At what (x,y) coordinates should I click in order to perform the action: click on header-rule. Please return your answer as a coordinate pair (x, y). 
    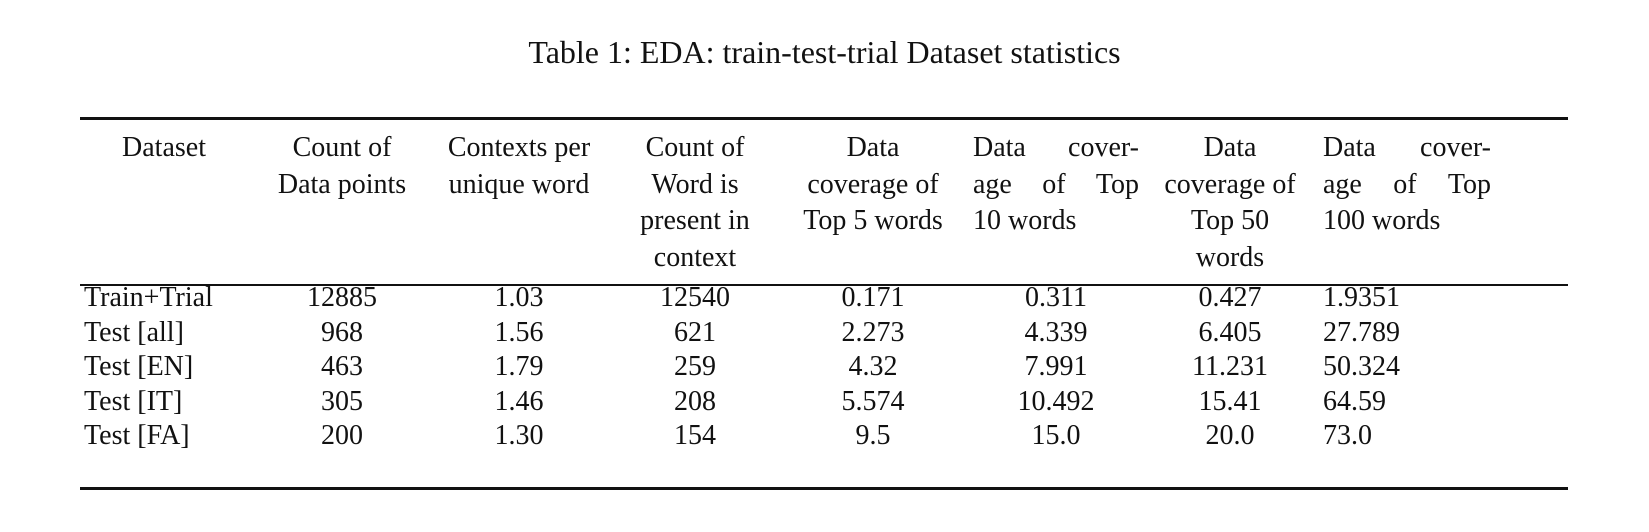
    Looking at the image, I should click on (824, 285).